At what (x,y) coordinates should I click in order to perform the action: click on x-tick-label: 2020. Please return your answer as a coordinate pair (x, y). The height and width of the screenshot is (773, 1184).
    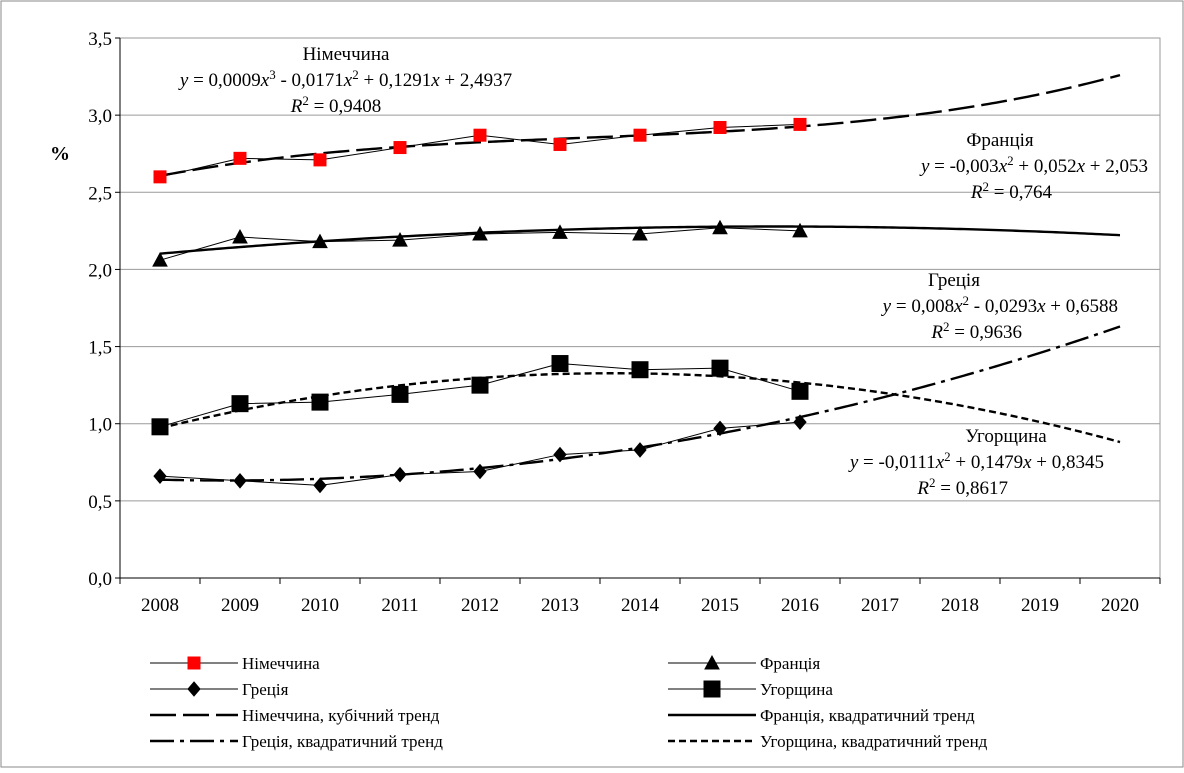
    Looking at the image, I should click on (1120, 605).